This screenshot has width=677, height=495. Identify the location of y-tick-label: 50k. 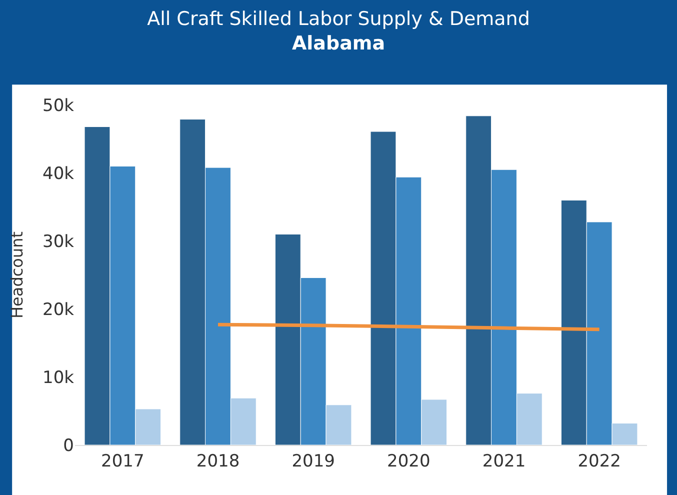
(58, 106).